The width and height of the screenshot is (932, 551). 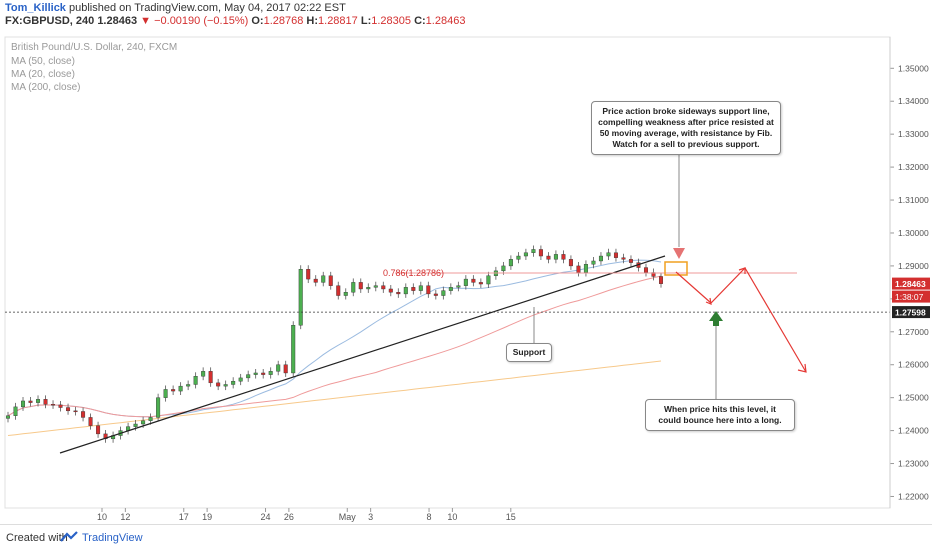 I want to click on created-with-text: Created with, so click(x=37, y=538).